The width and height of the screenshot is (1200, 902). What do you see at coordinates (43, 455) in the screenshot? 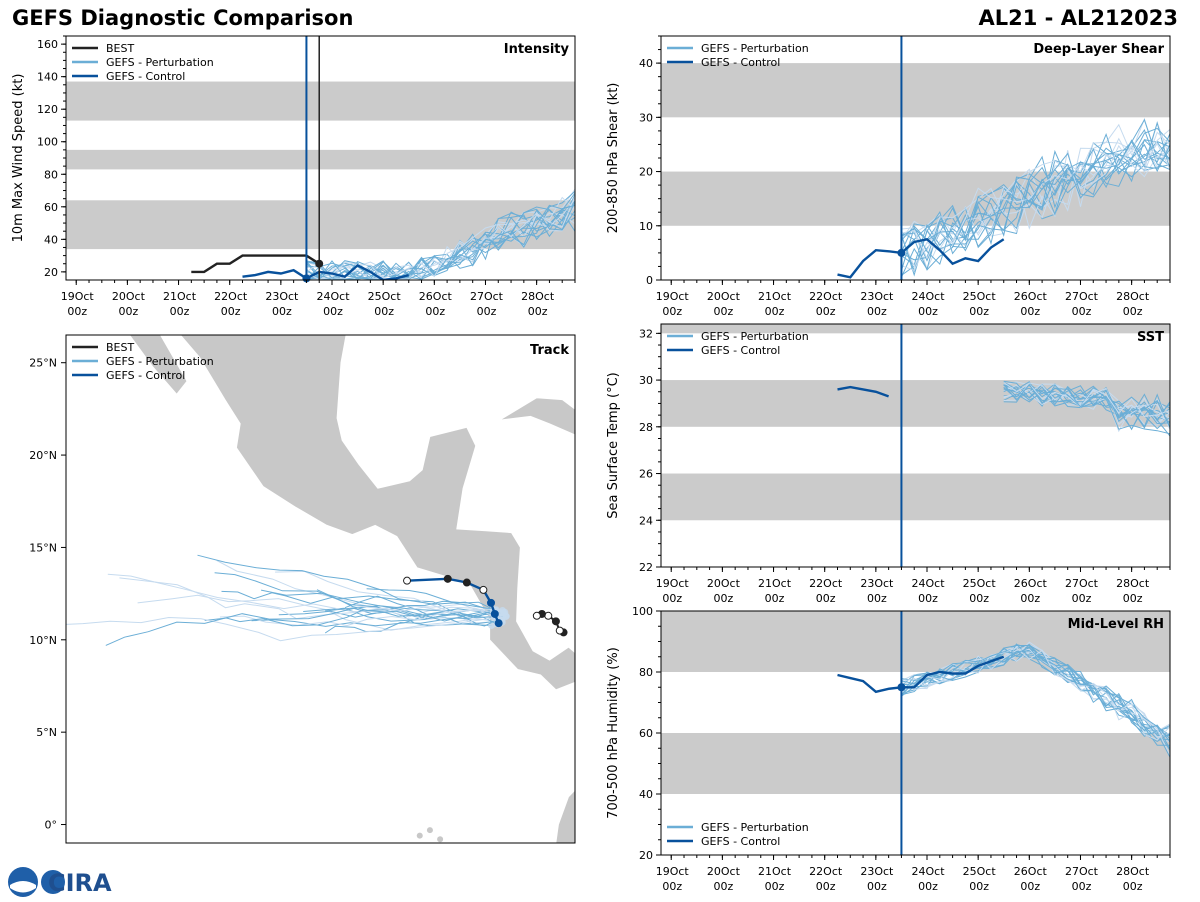
I see `lat-tick-label: 20°N` at bounding box center [43, 455].